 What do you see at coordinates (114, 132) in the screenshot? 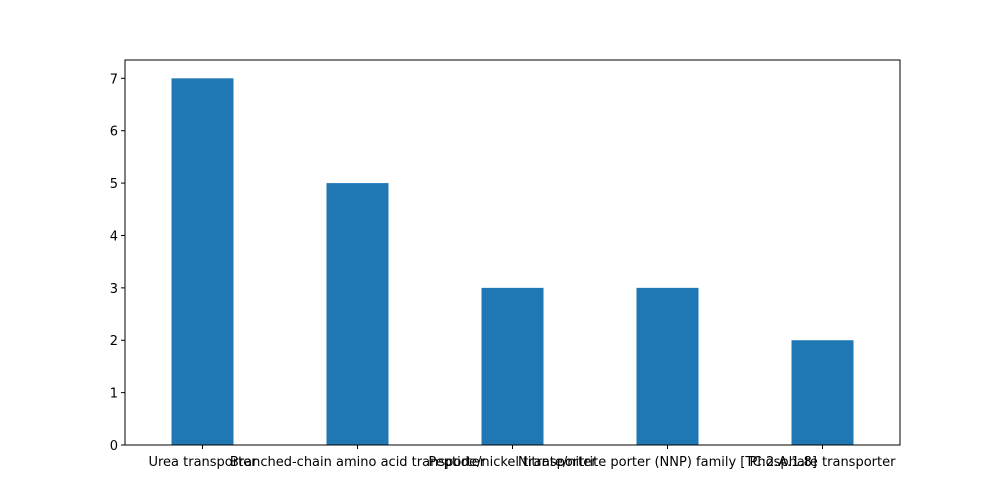
I see `y-tick-label: 6` at bounding box center [114, 132].